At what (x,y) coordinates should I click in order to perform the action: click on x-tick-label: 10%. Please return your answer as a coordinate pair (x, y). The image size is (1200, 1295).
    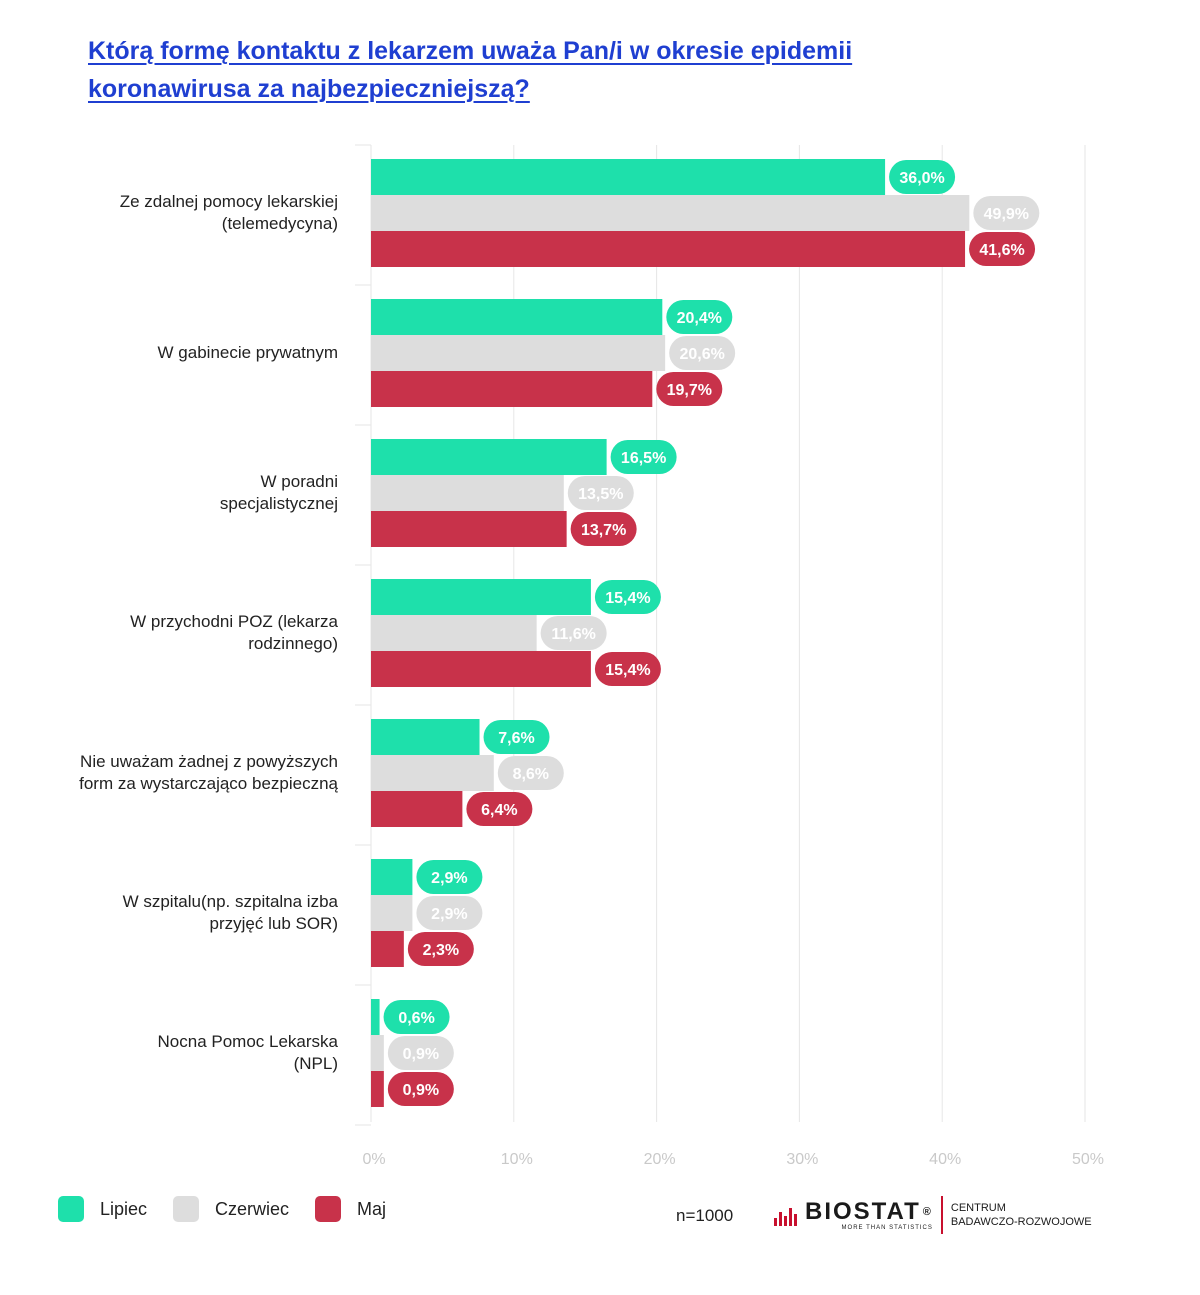
    Looking at the image, I should click on (517, 1159).